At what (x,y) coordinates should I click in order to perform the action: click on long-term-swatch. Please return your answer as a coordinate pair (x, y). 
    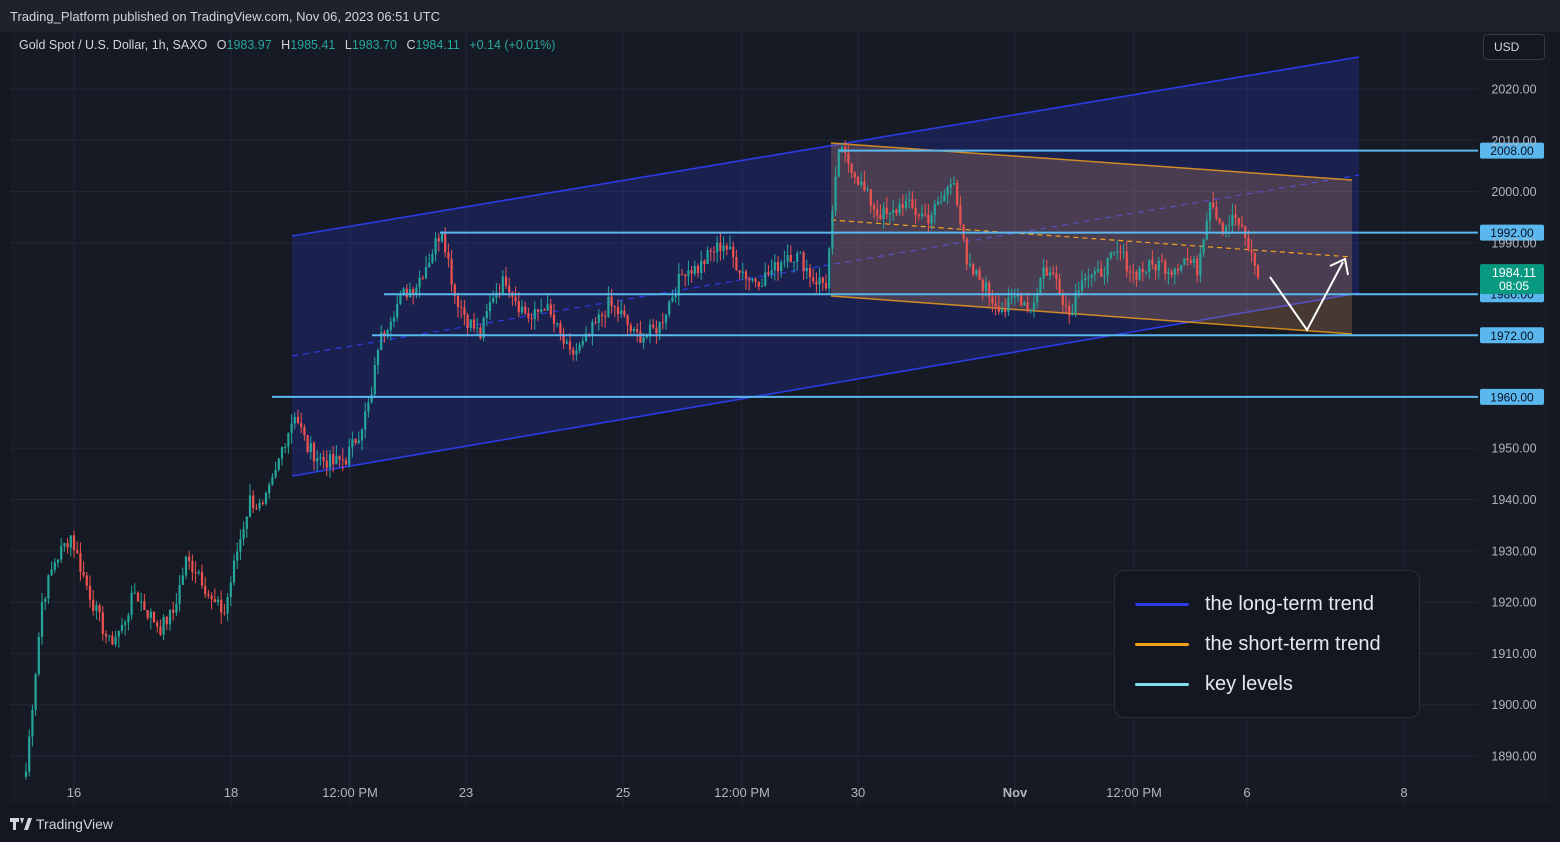
    Looking at the image, I should click on (1162, 604).